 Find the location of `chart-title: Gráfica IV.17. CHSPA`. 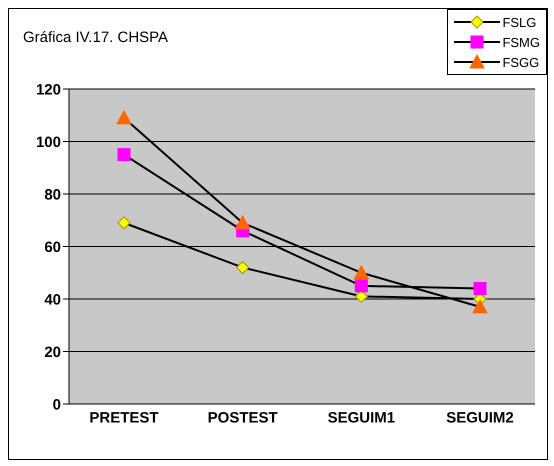

chart-title: Gráfica IV.17. CHSPA is located at coordinates (95, 37).